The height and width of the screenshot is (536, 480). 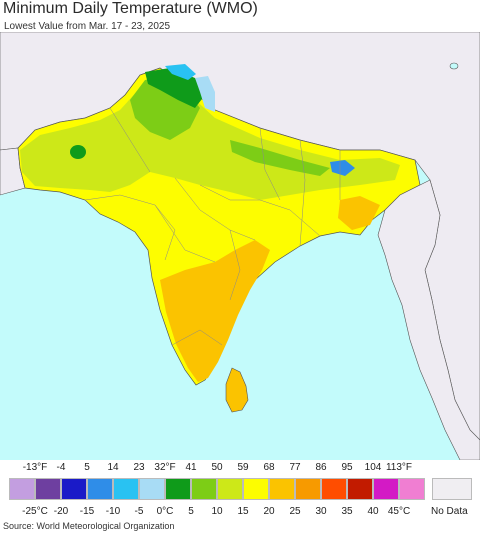 I want to click on legend-c-label: 5, so click(x=191, y=511).